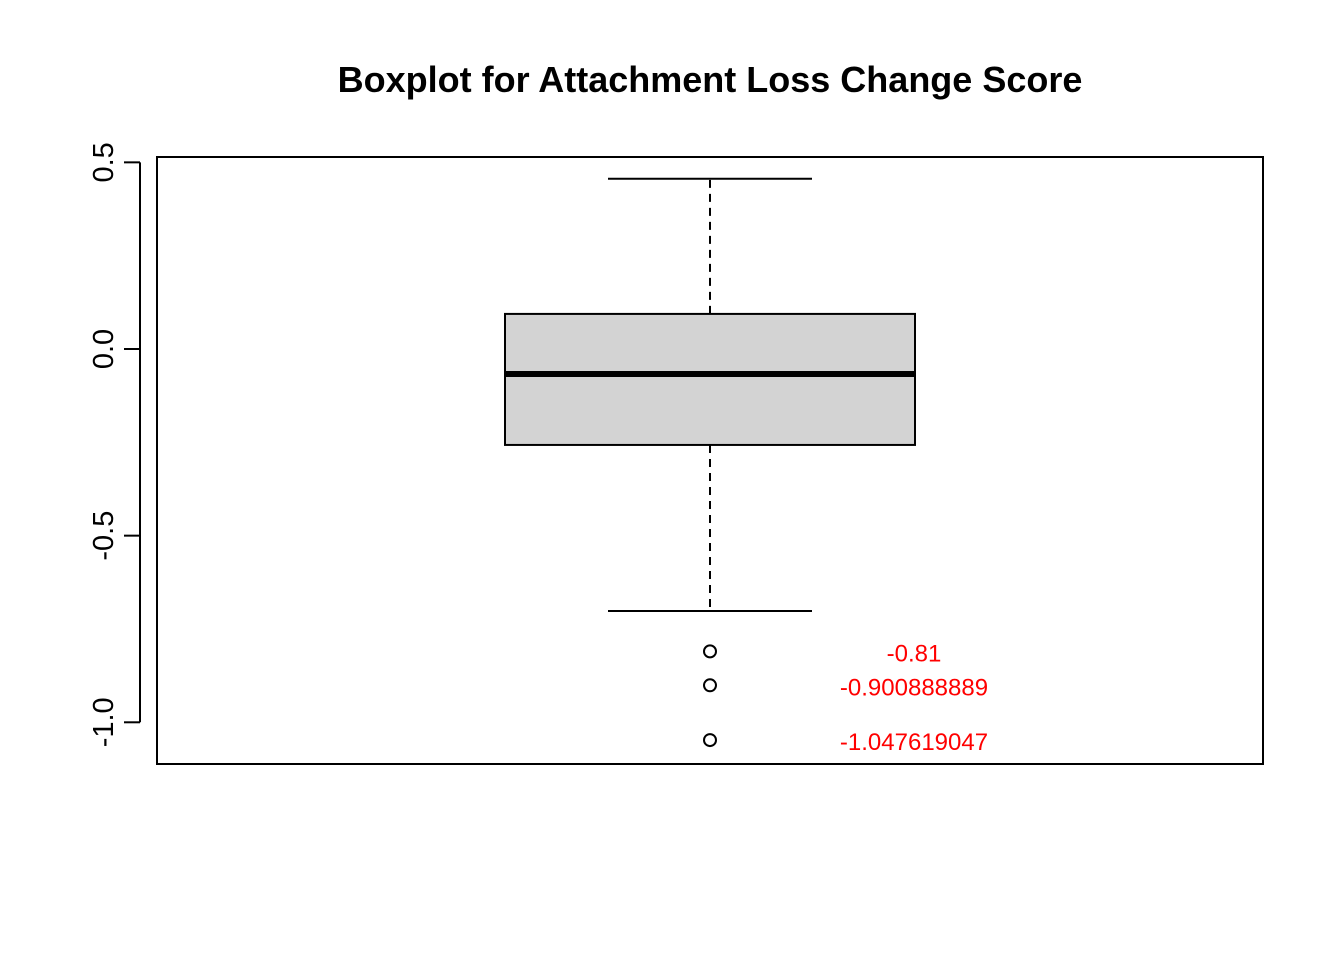 The image size is (1344, 960). Describe the element at coordinates (104, 349) in the screenshot. I see `y-tick-label: 0.0` at that location.